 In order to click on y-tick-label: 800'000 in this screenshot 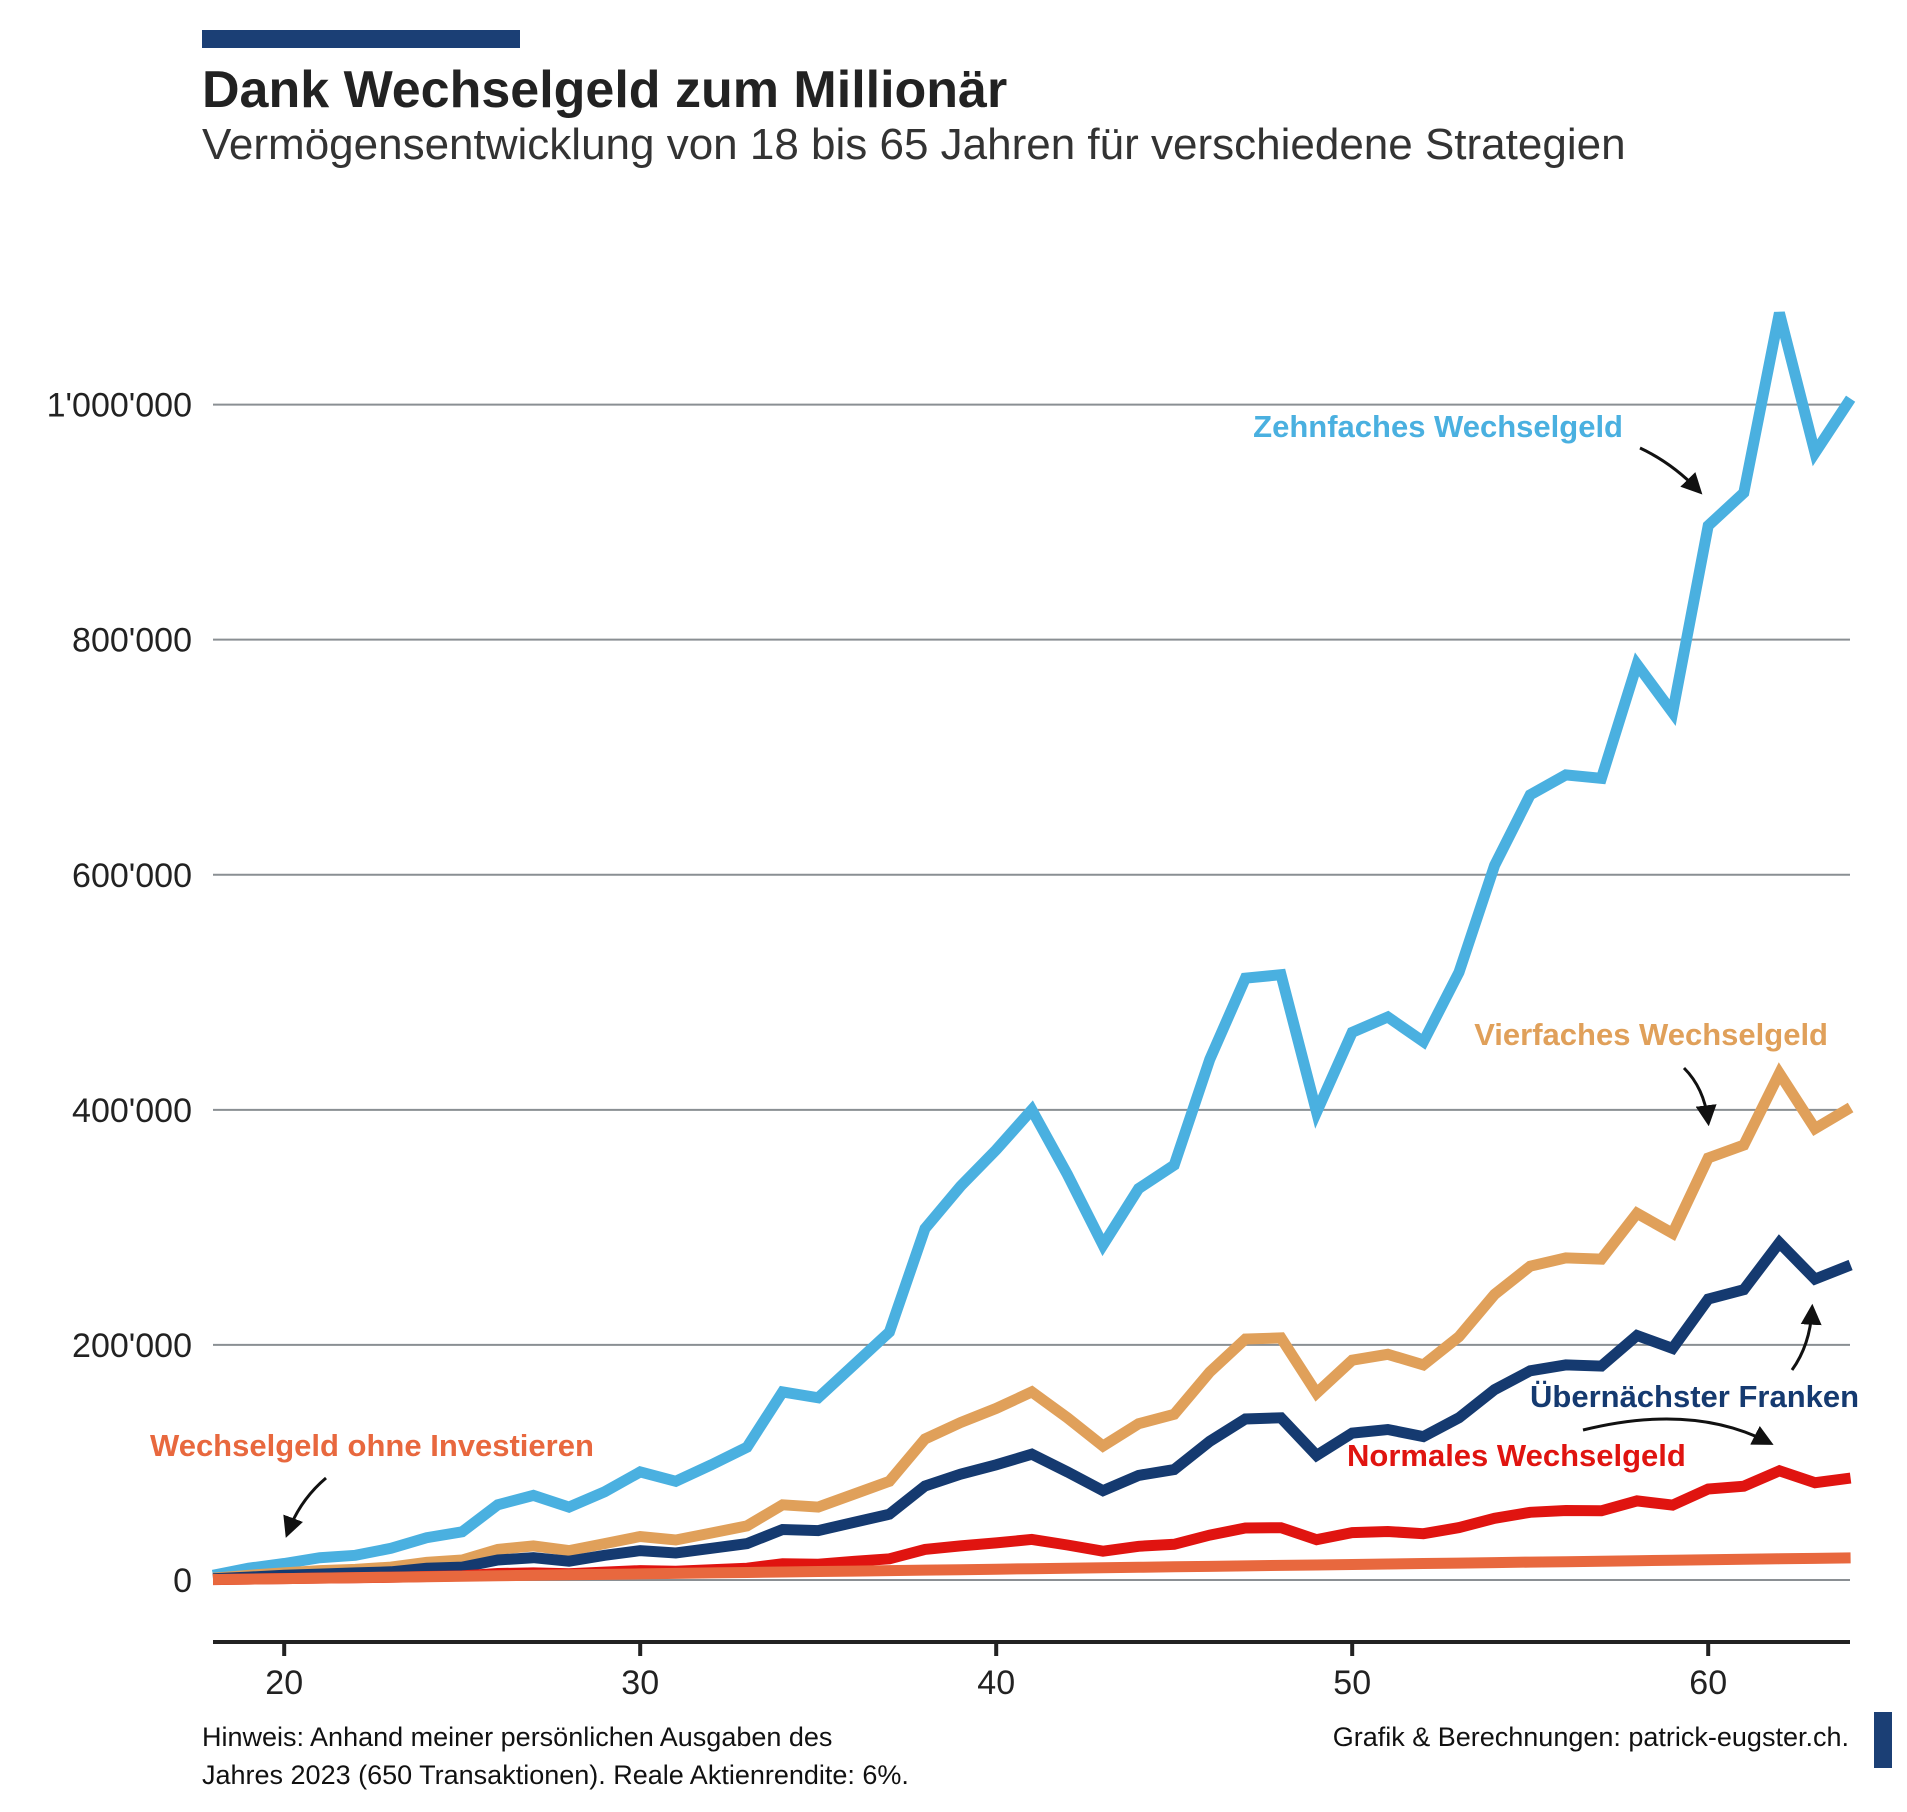, I will do `click(132, 641)`.